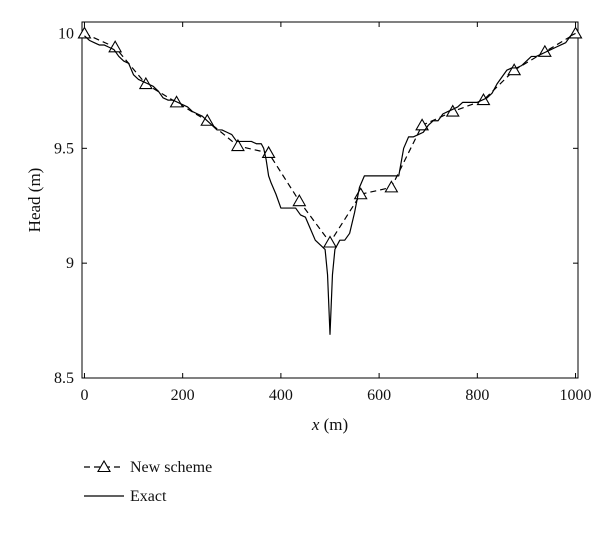 This screenshot has height=535, width=600. Describe the element at coordinates (576, 395) in the screenshot. I see `x-tick-label: 1000` at that location.